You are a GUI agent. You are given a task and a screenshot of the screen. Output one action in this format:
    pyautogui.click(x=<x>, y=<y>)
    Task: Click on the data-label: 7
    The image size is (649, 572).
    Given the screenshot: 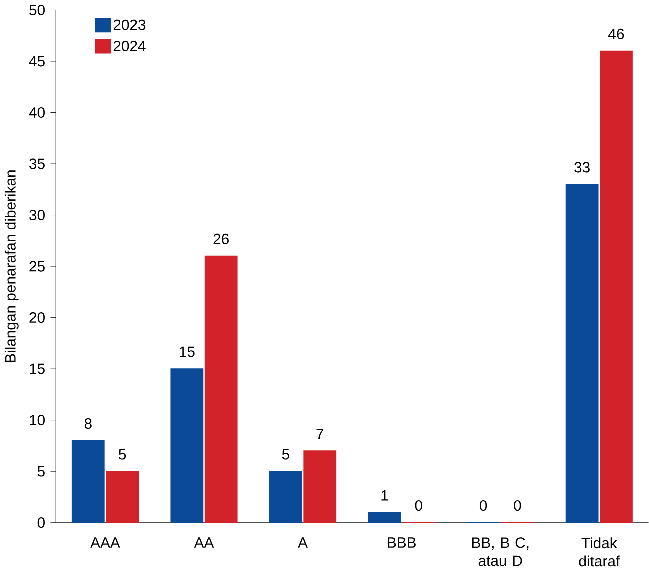 What is the action you would take?
    pyautogui.click(x=320, y=434)
    